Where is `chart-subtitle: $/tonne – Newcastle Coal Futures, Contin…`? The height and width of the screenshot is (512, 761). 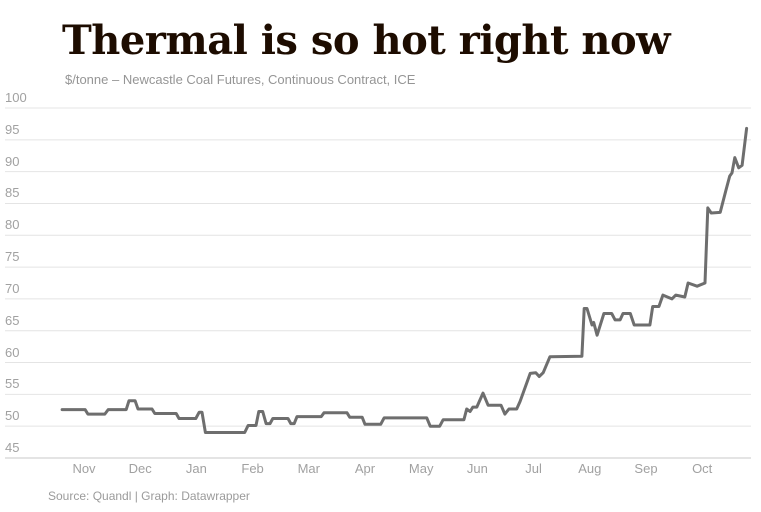 chart-subtitle: $/tonne – Newcastle Coal Futures, Contin… is located at coordinates (240, 79).